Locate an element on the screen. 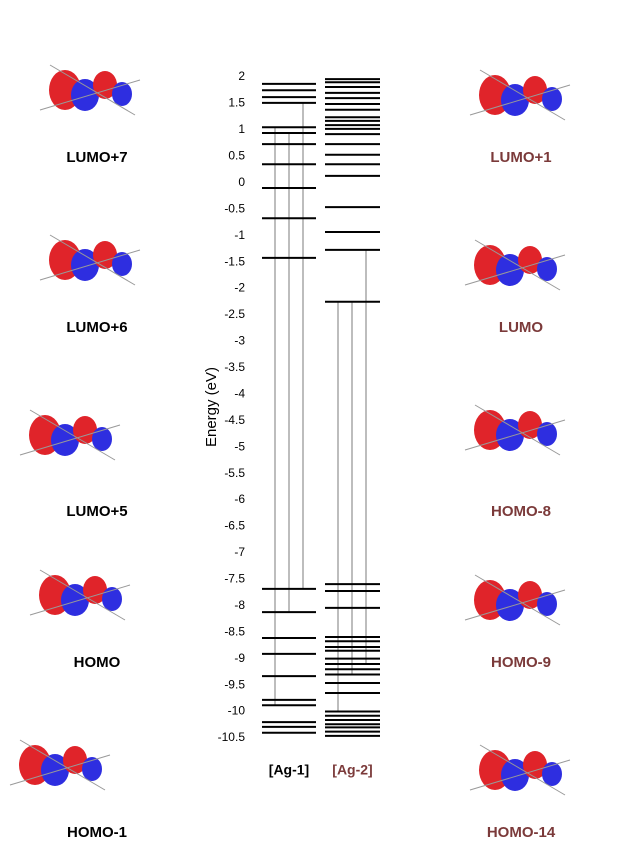  y-tick-label: 1.5 is located at coordinates (236, 103).